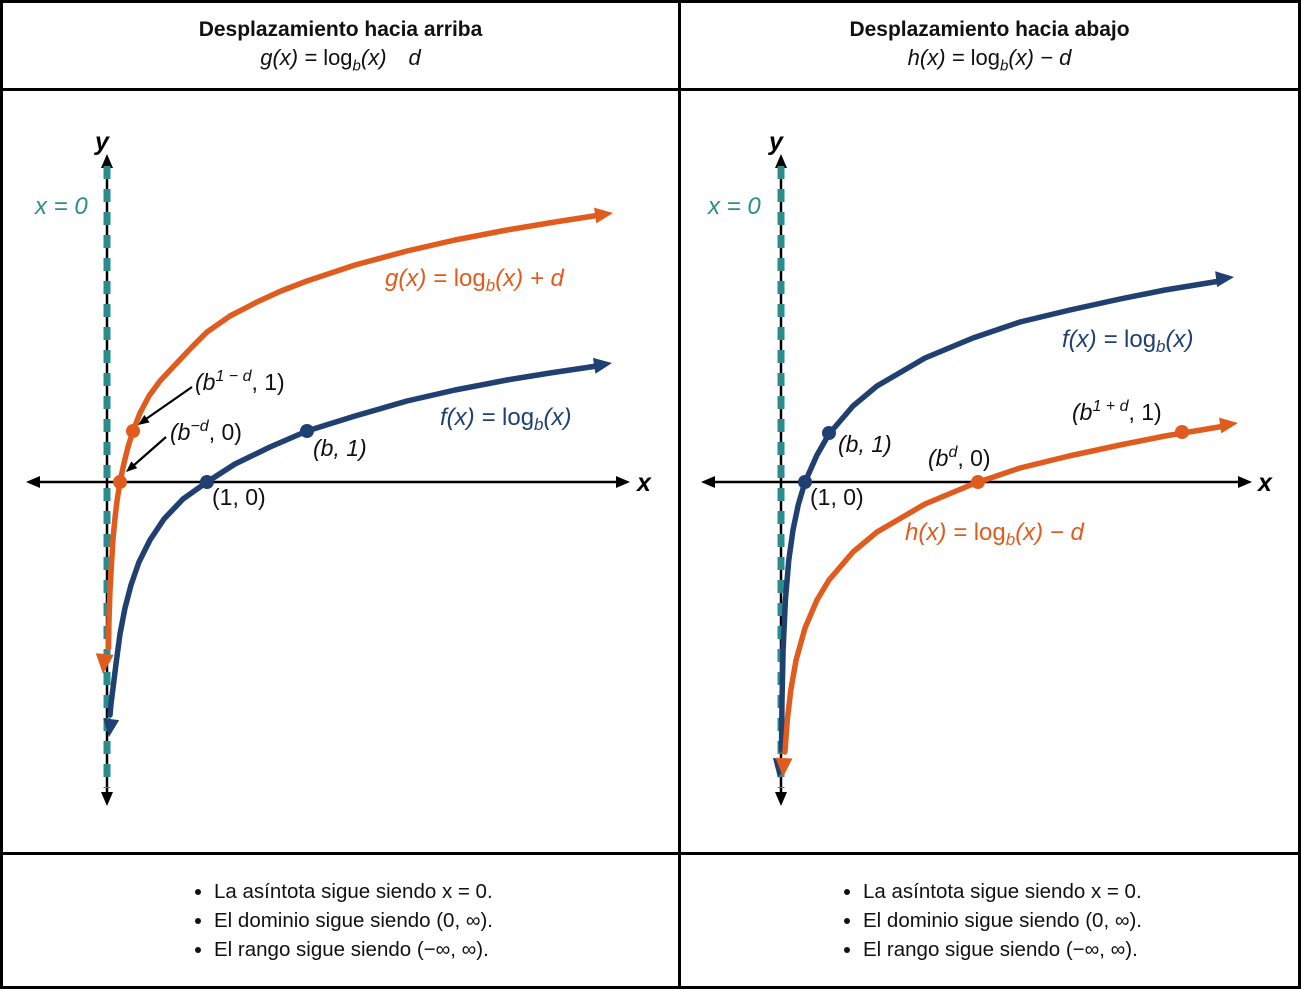 The width and height of the screenshot is (1301, 989). What do you see at coordinates (353, 540) in the screenshot?
I see `f-curve` at bounding box center [353, 540].